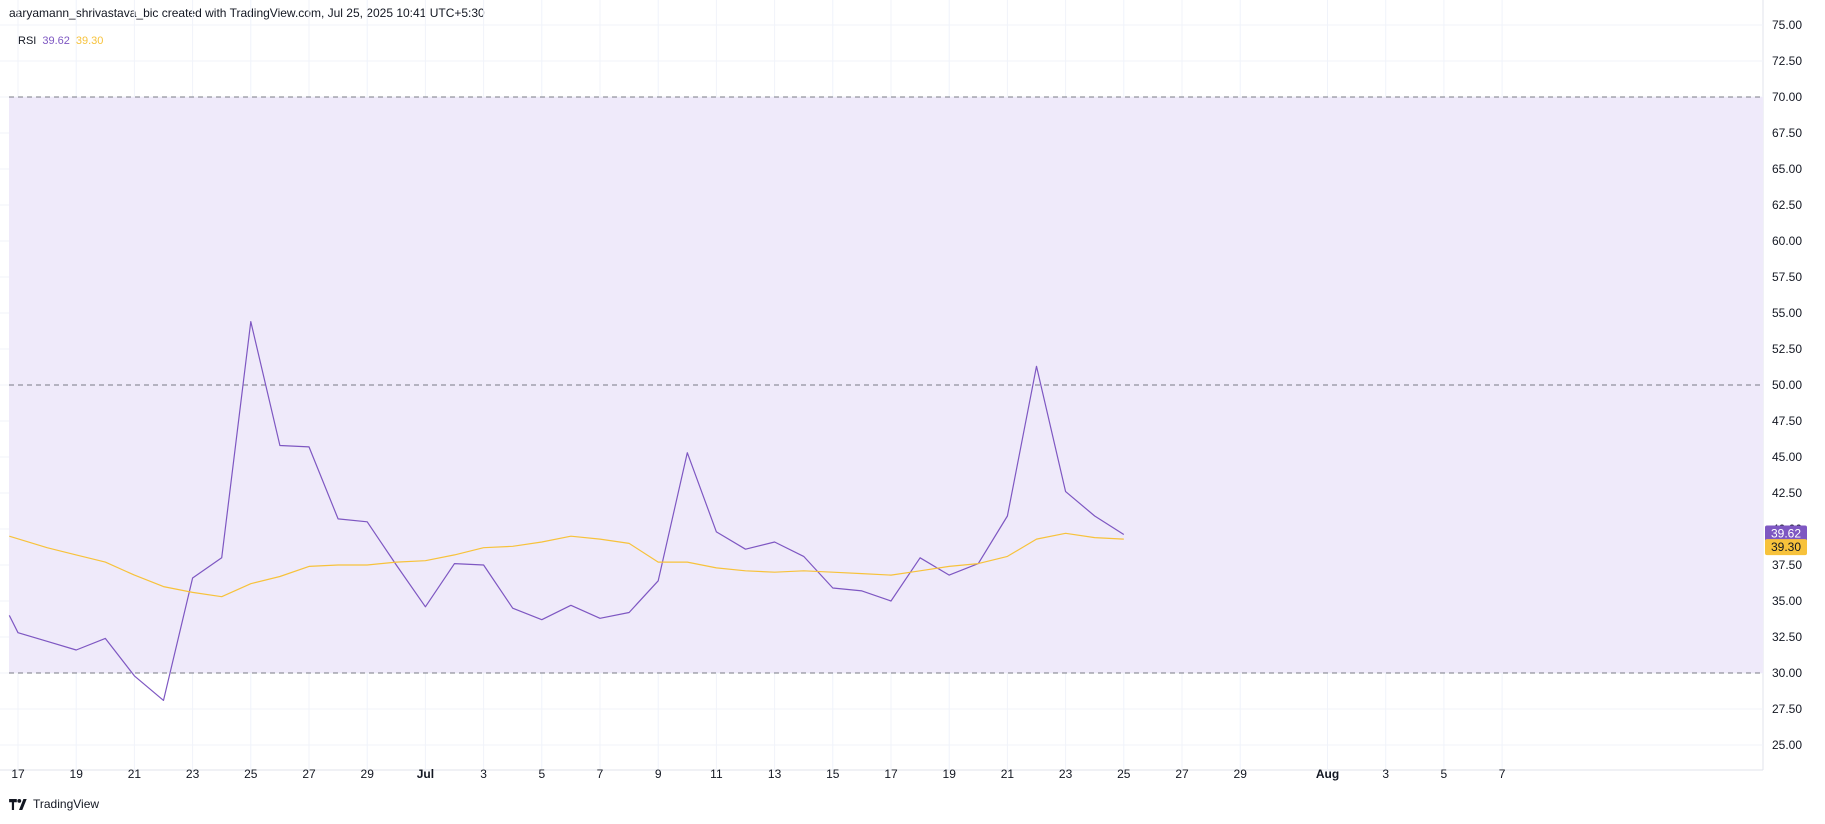  What do you see at coordinates (658, 774) in the screenshot?
I see `time-axis-label: 9` at bounding box center [658, 774].